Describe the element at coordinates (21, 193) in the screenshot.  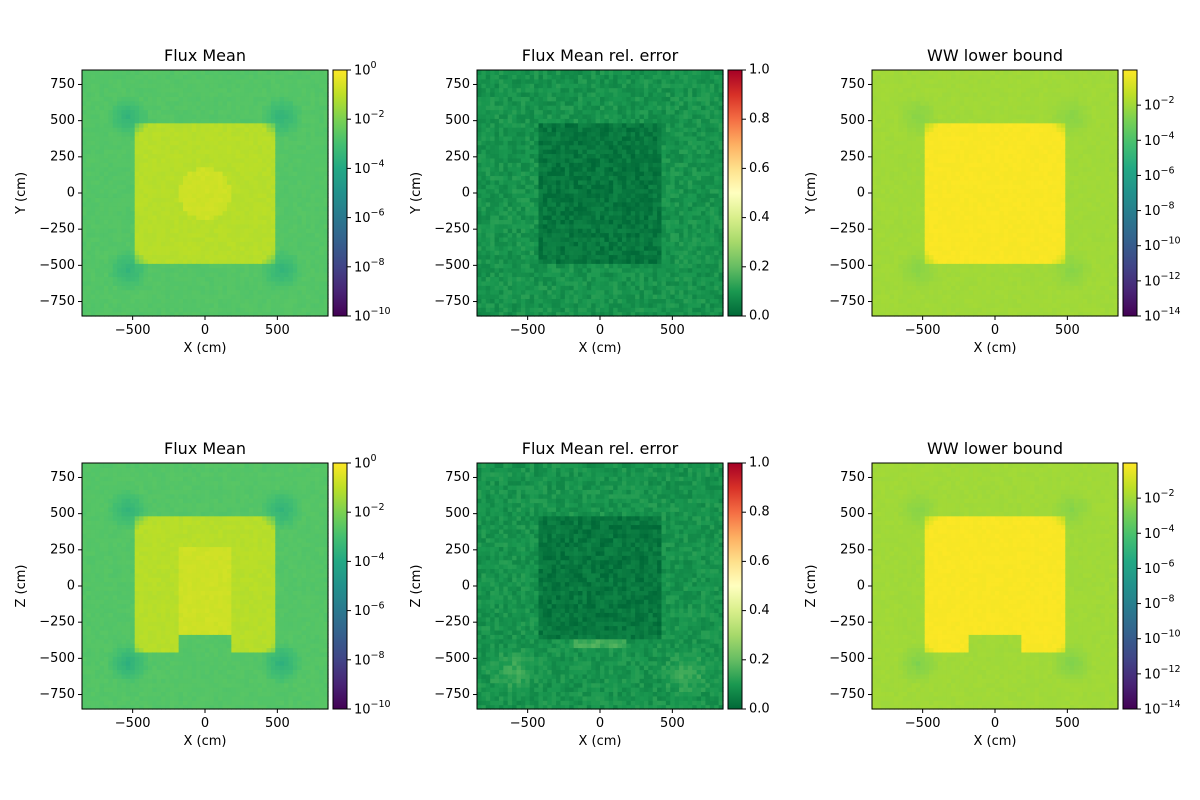
I see `y-axis-label: Y (cm)` at that location.